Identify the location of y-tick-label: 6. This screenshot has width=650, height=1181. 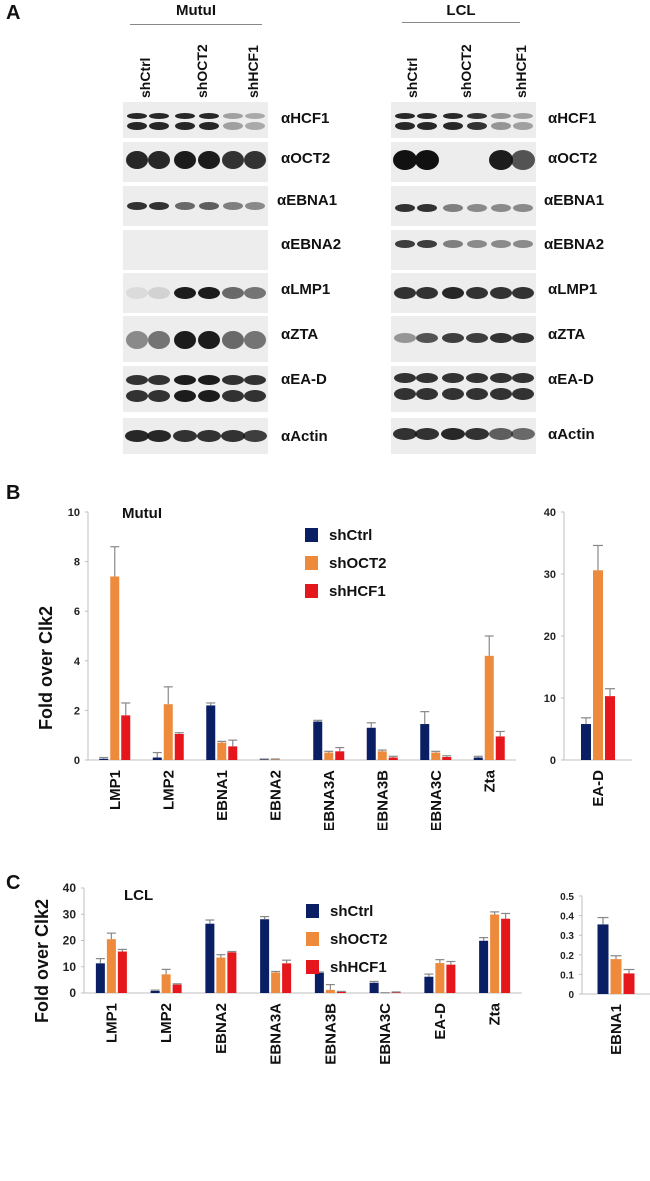
(77, 612).